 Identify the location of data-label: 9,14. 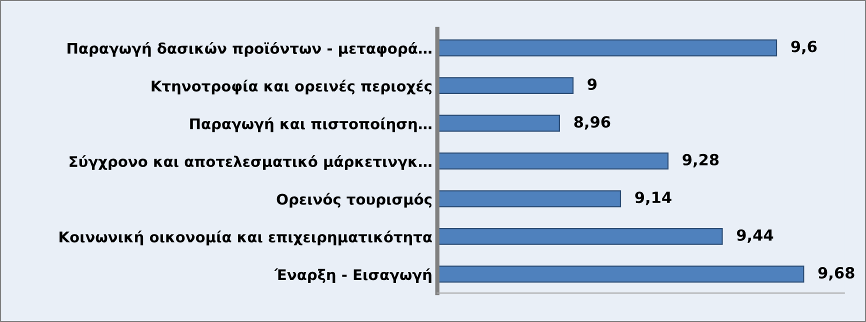
(653, 199).